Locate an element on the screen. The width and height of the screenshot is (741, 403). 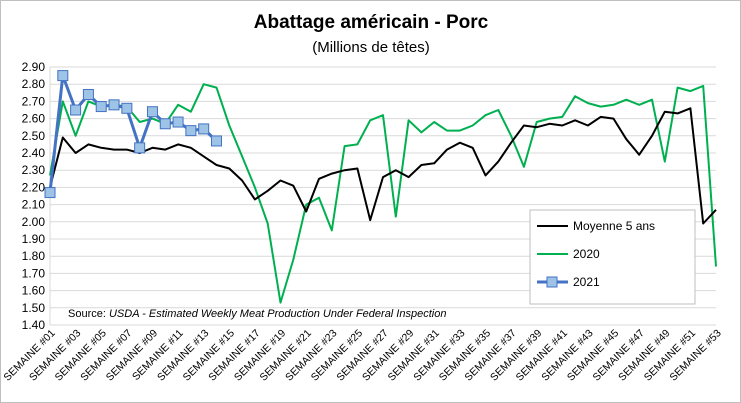
legend: Moyenne 5 ans 2020 2021 is located at coordinates (612, 257).